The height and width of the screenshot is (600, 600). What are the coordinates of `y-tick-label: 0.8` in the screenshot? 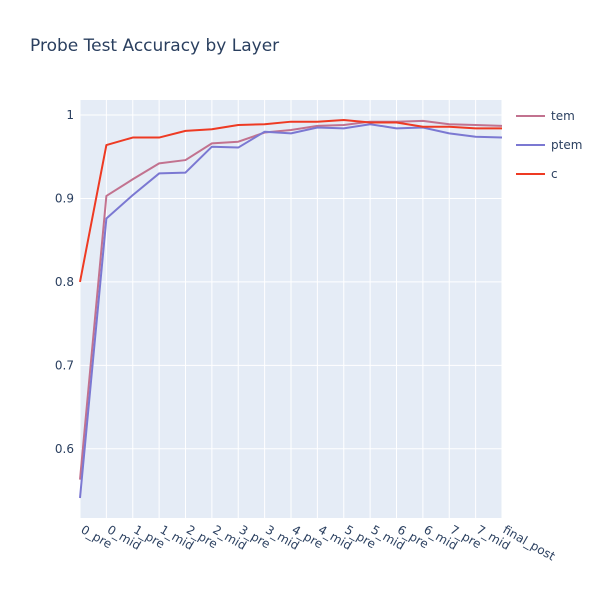 It's located at (64, 282).